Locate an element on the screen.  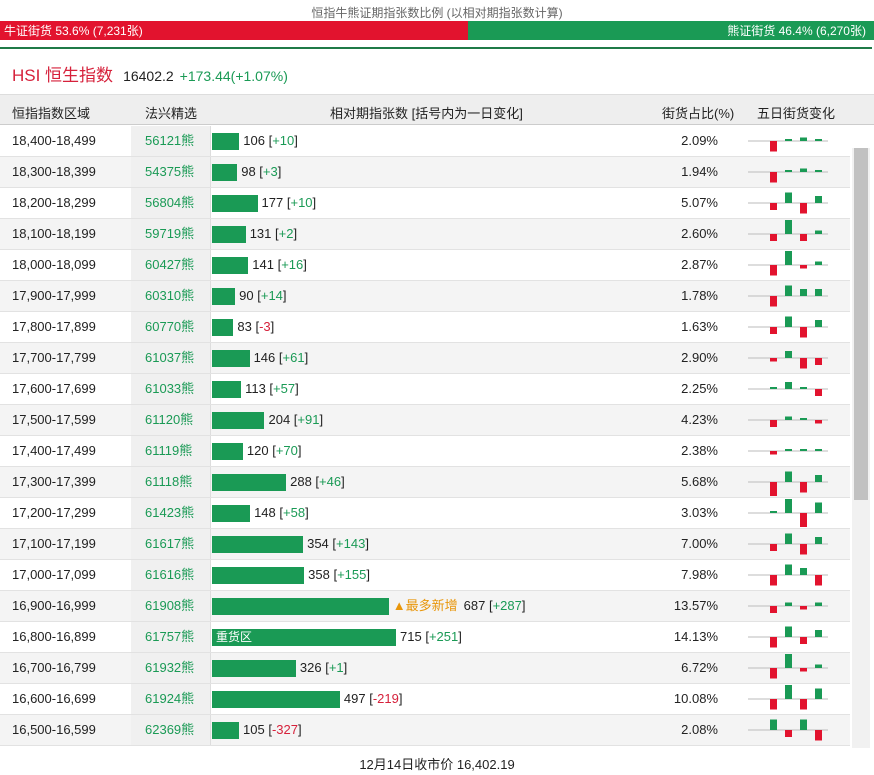
contracts-text: 497 [-219] is located at coordinates (373, 699).